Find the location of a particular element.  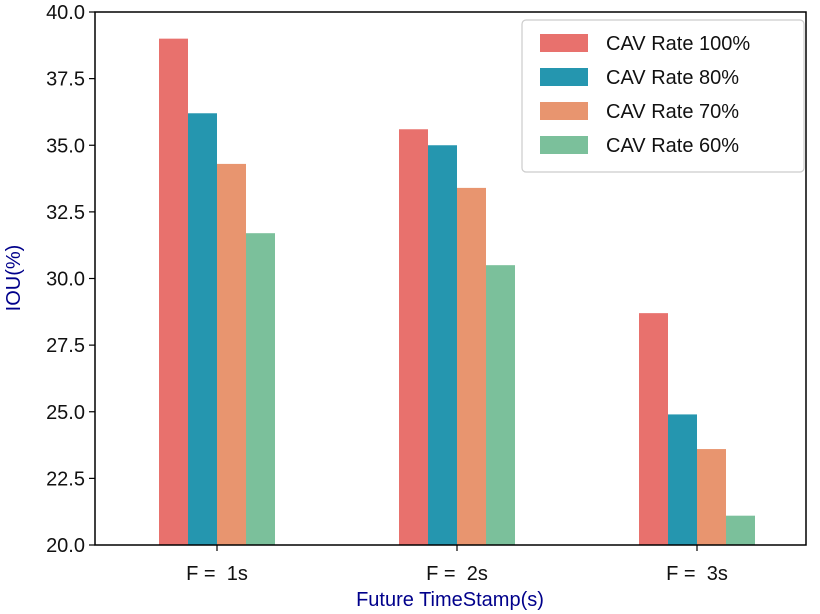

y-tick-label-8: 40.0 is located at coordinates (65, 13).